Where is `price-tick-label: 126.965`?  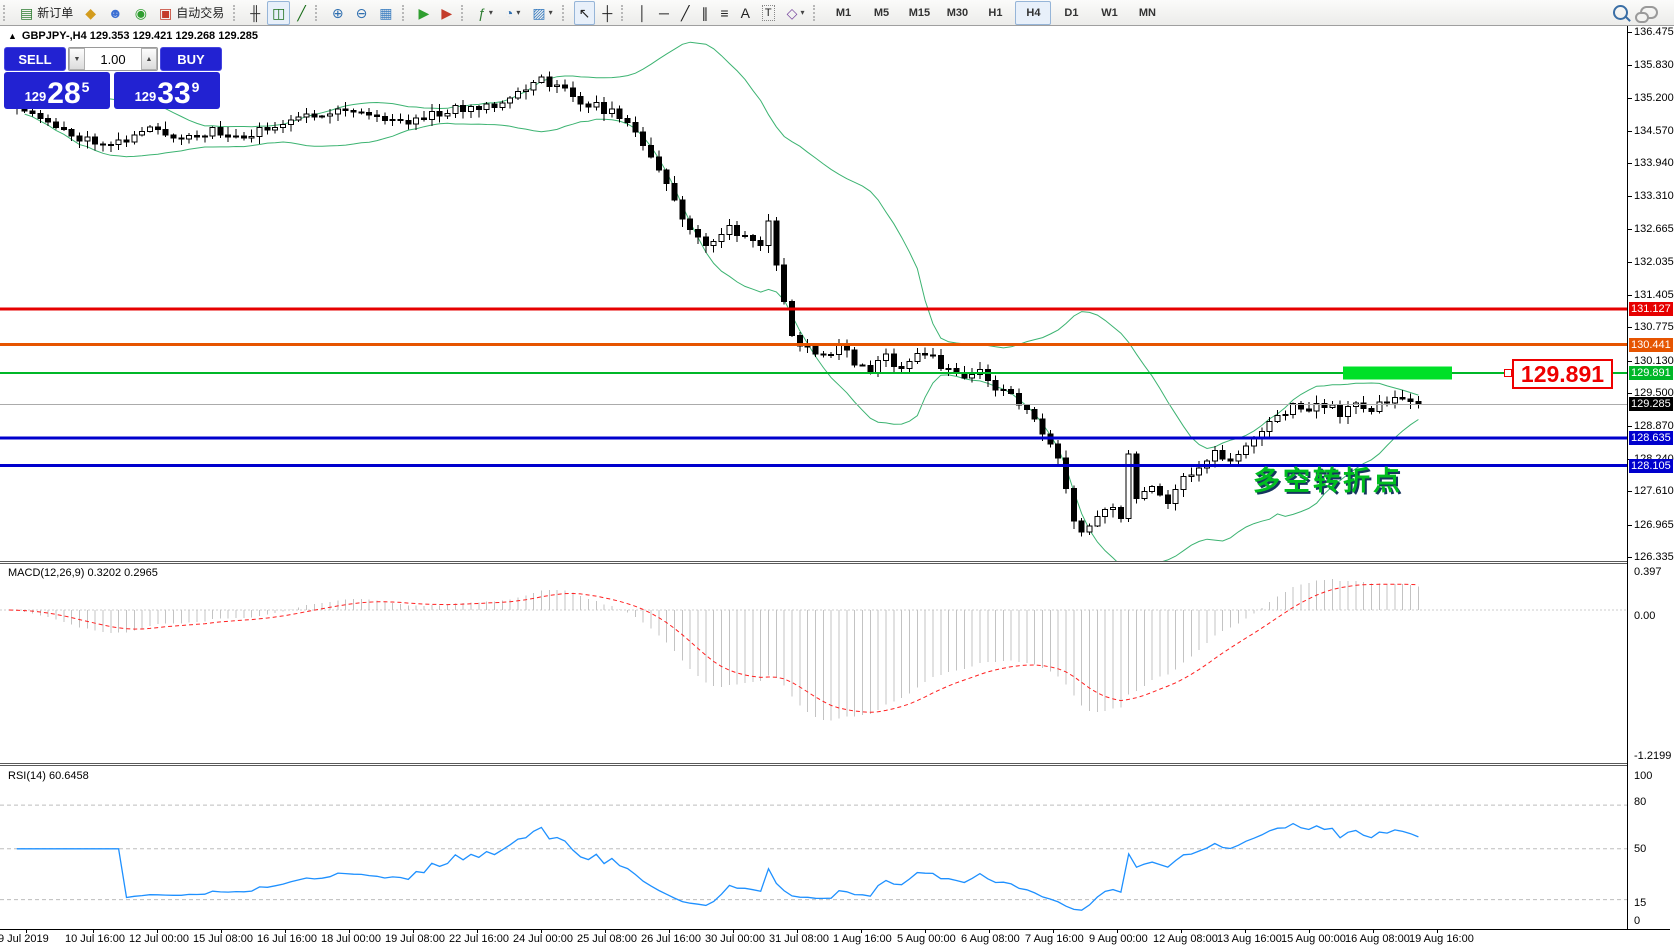 price-tick-label: 126.965 is located at coordinates (1654, 524).